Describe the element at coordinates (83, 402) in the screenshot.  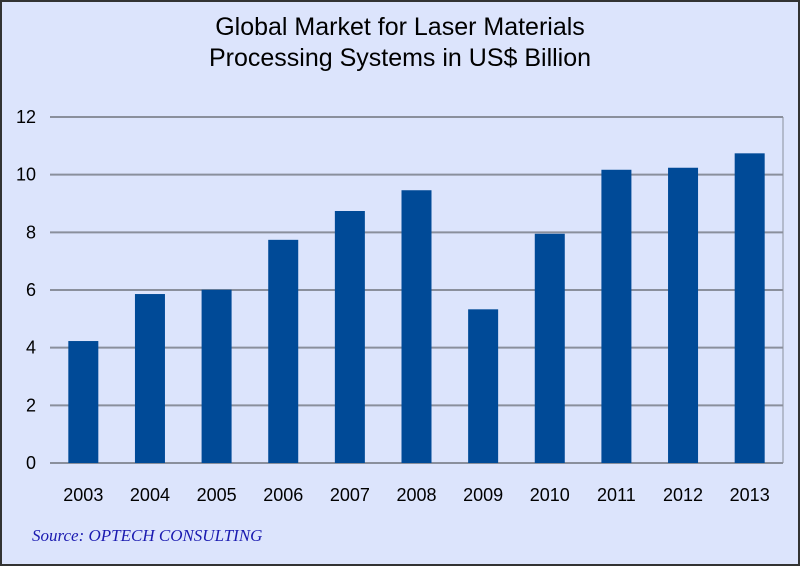
I see `bar-2003` at that location.